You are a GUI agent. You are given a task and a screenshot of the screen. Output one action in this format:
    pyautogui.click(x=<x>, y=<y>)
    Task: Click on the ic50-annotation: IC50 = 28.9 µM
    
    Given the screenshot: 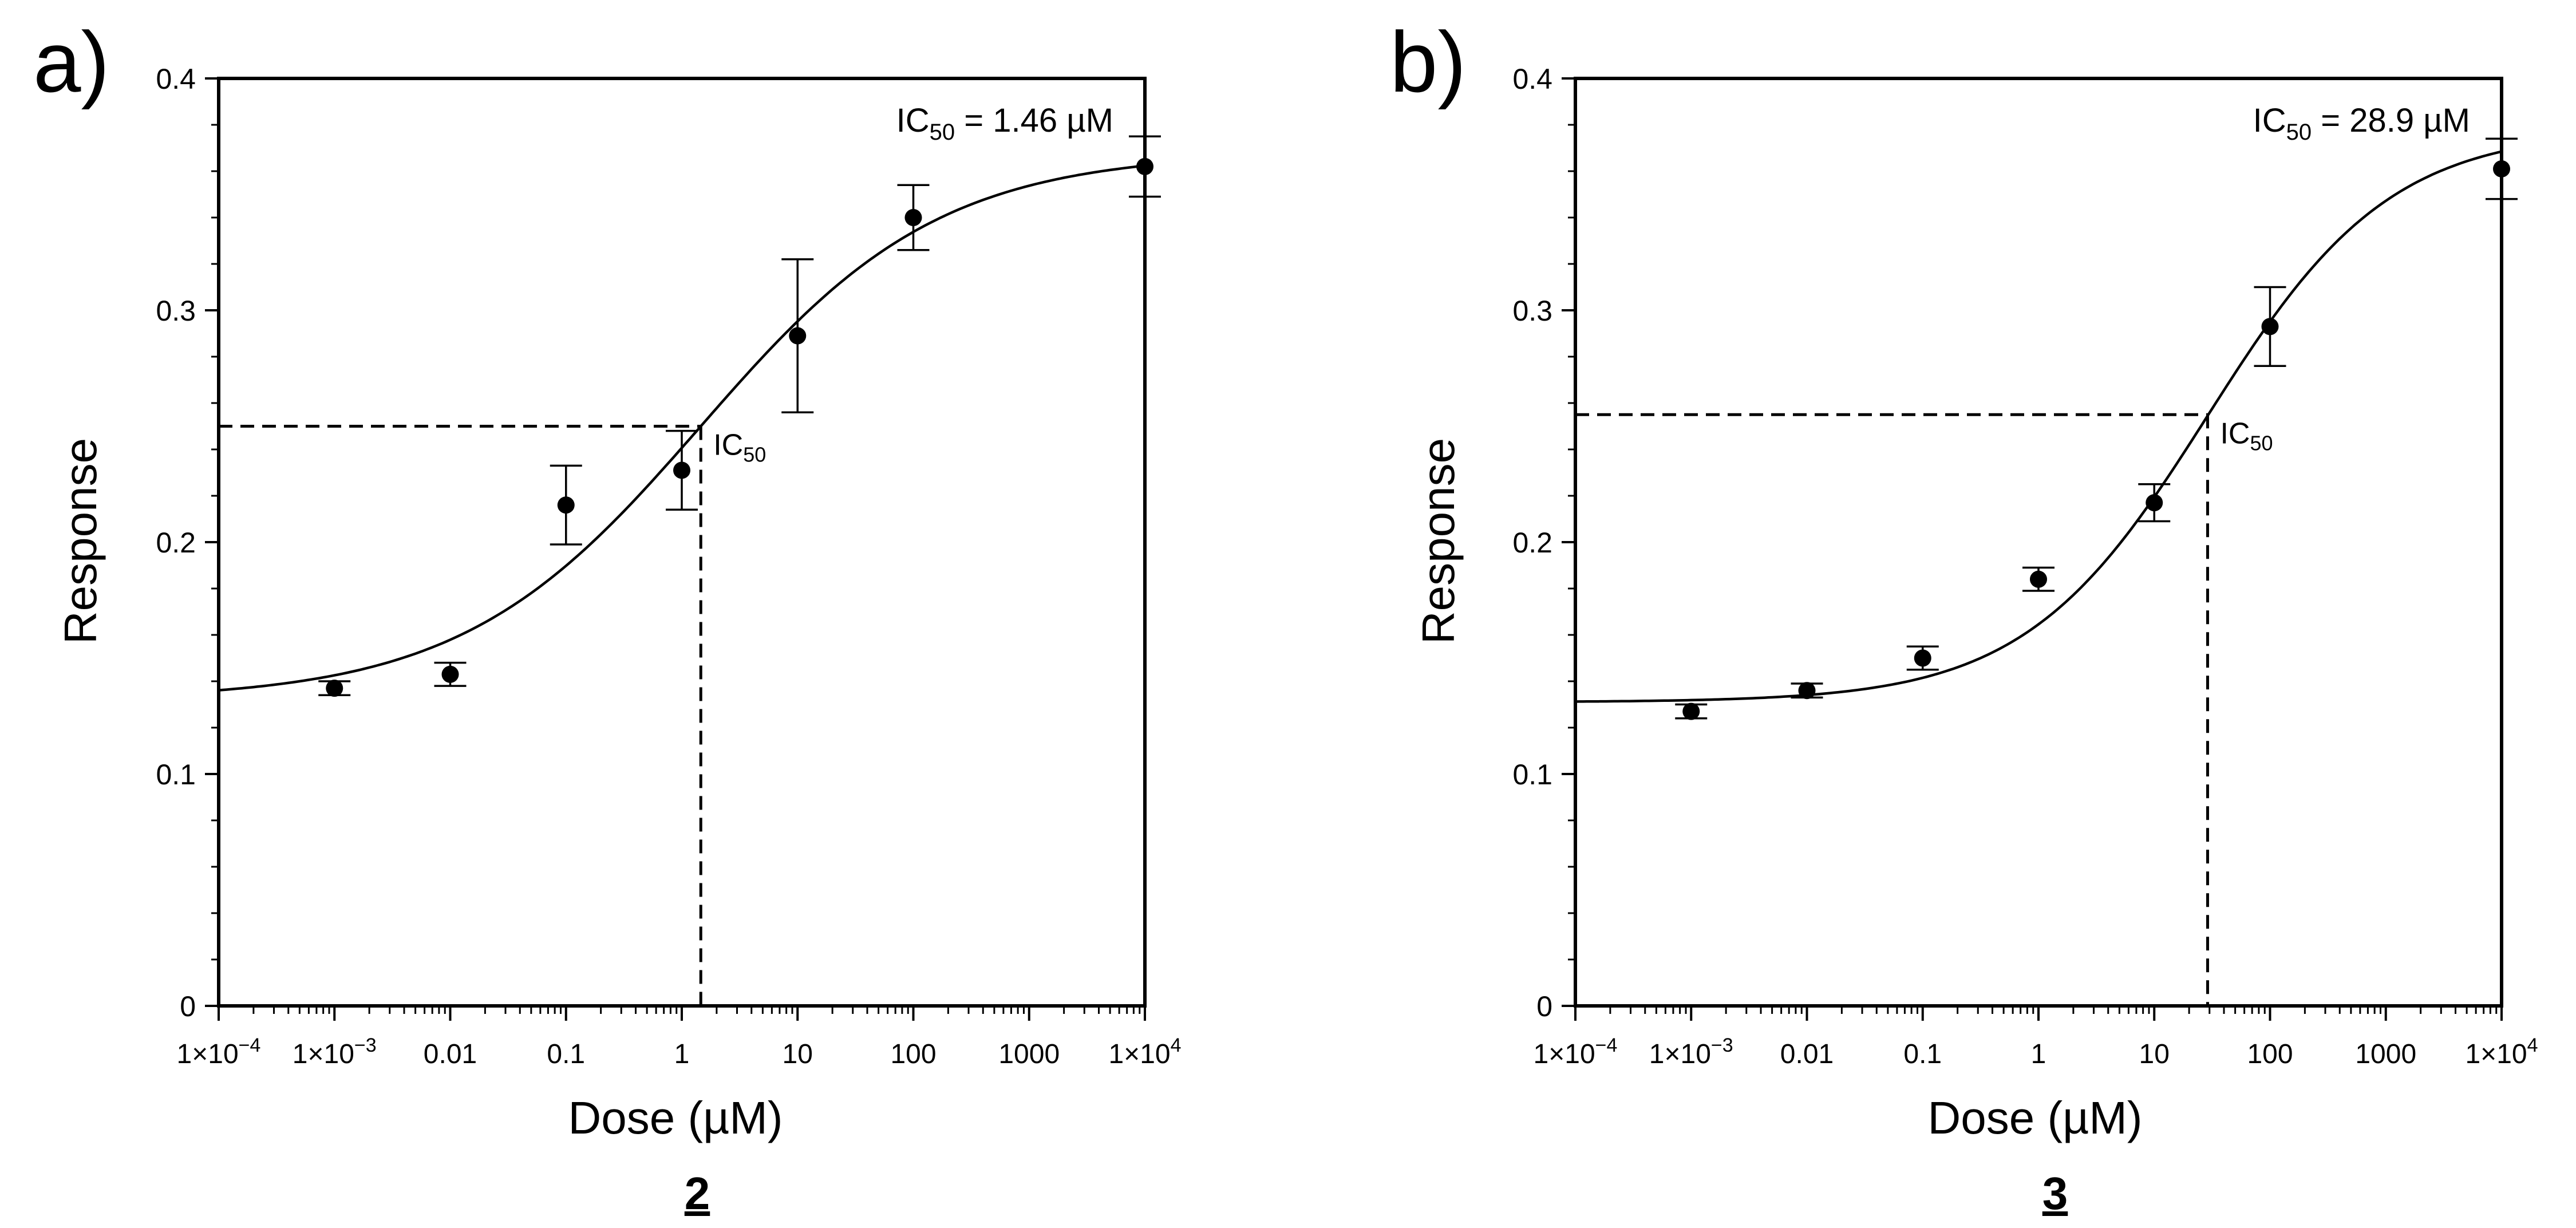 What is the action you would take?
    pyautogui.click(x=2361, y=123)
    